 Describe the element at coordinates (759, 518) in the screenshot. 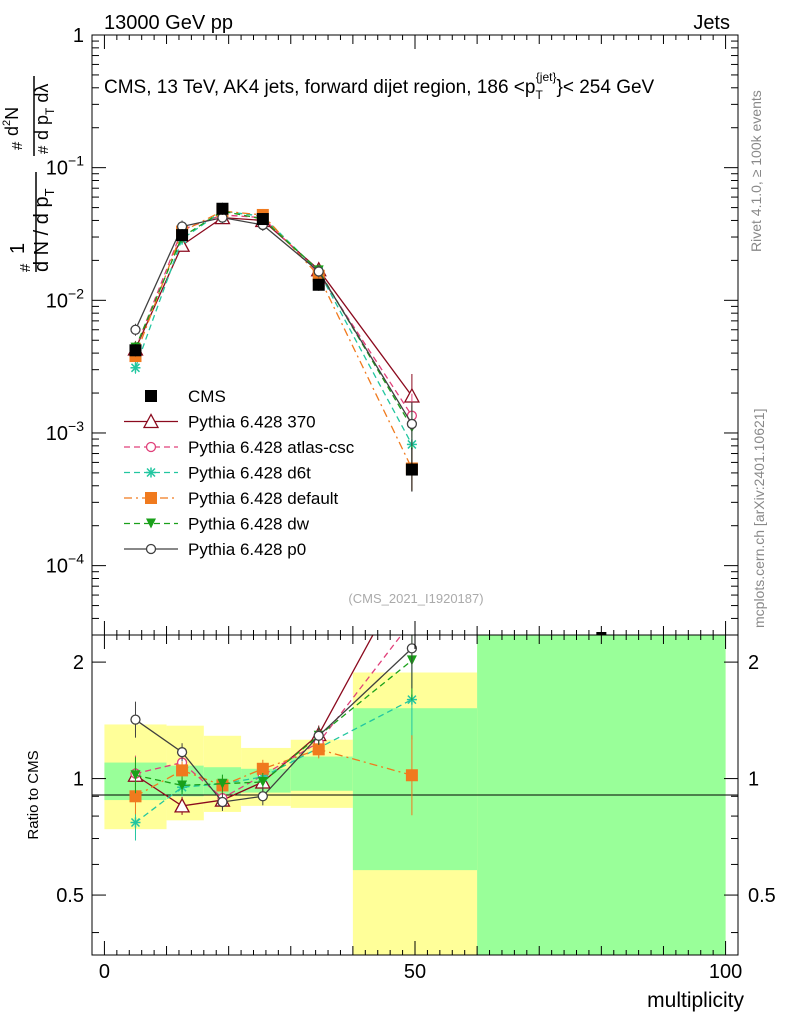

I see `mcplots-label: mcplots.cern.ch [arXiv:2401.10621]` at that location.